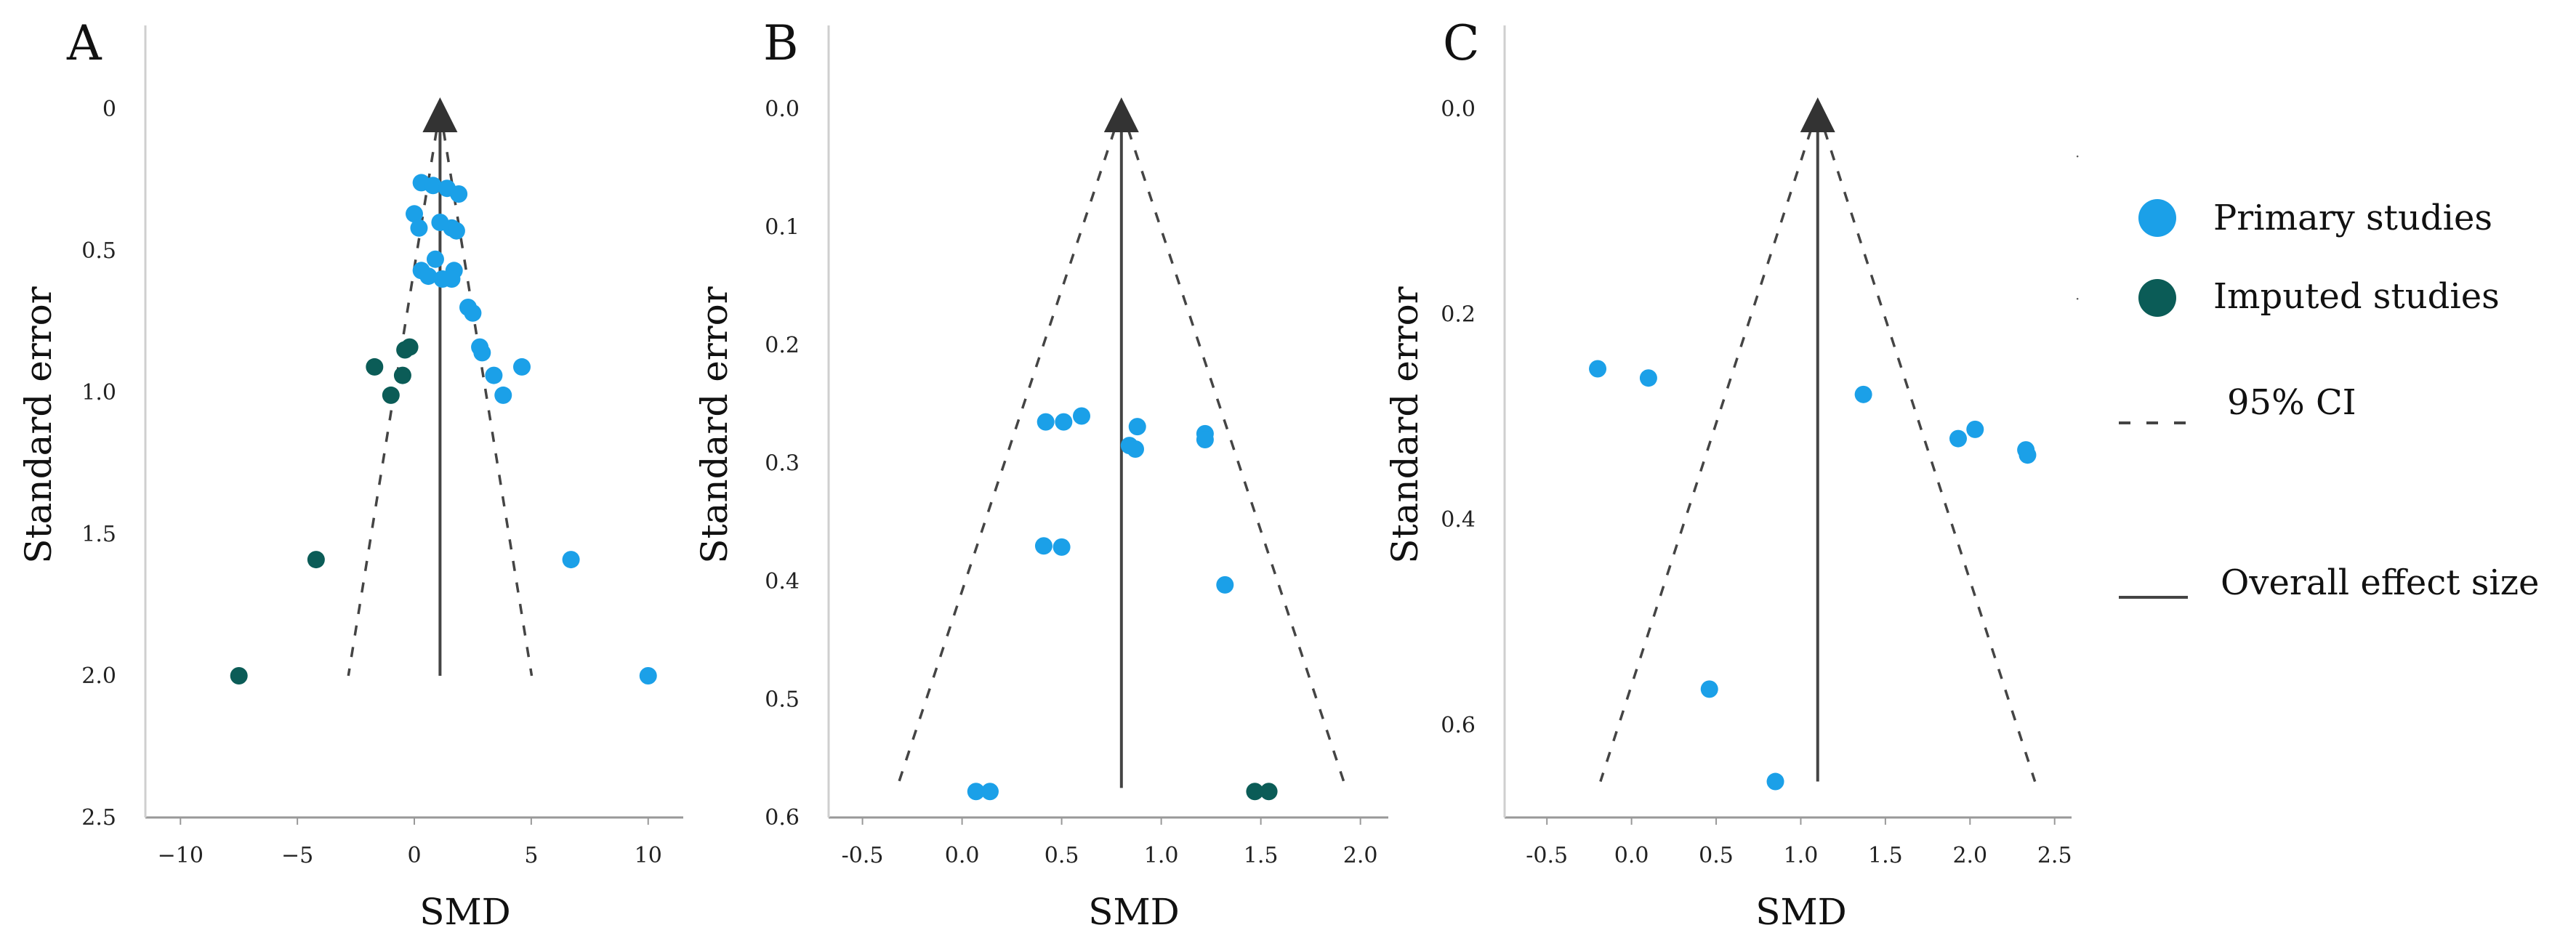 The width and height of the screenshot is (2576, 949). Describe the element at coordinates (1234, 448) in the screenshot. I see `panel-b-ci-right-line` at that location.